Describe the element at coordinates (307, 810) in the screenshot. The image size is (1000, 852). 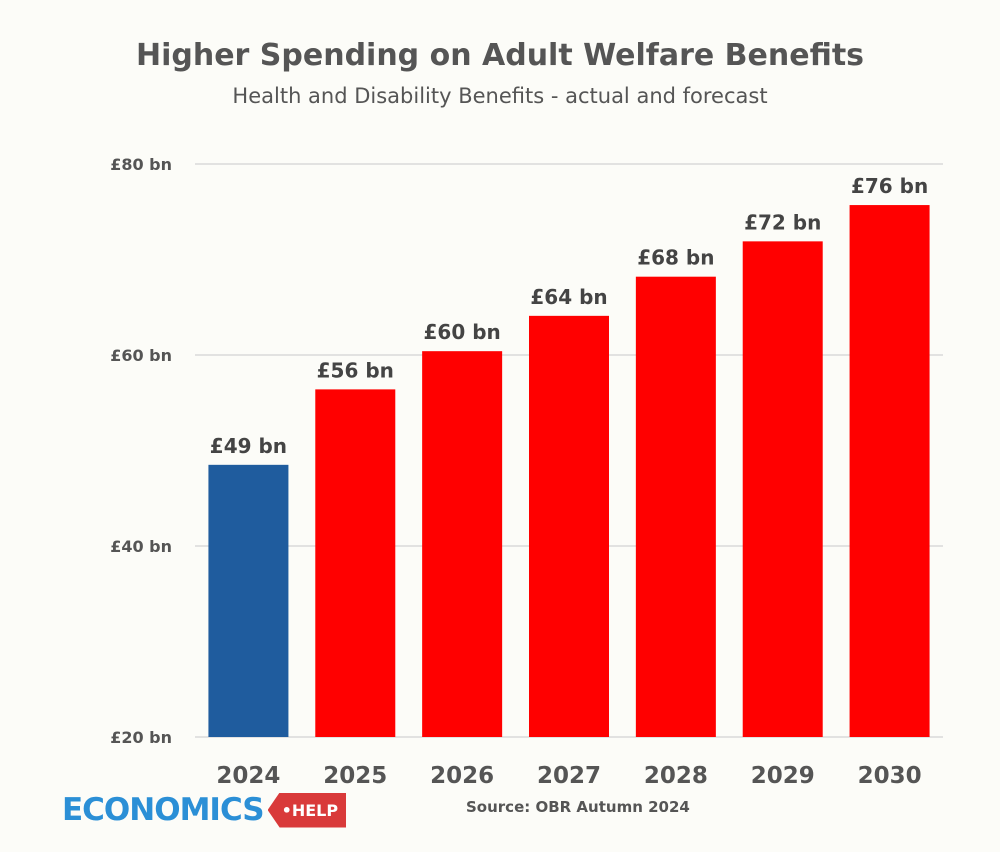
I see `logo-tag: •HELP` at that location.